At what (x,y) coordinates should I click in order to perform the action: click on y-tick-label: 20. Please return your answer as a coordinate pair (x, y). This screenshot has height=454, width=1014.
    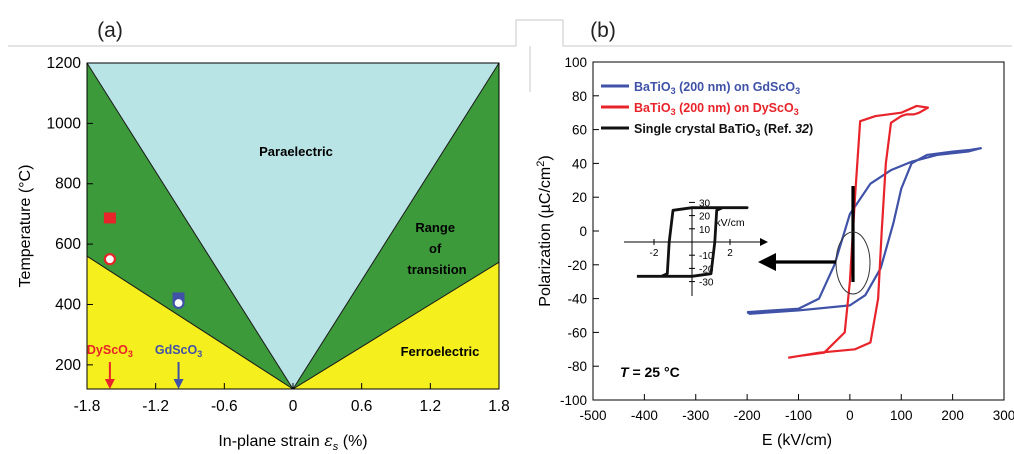
    Looking at the image, I should click on (579, 197).